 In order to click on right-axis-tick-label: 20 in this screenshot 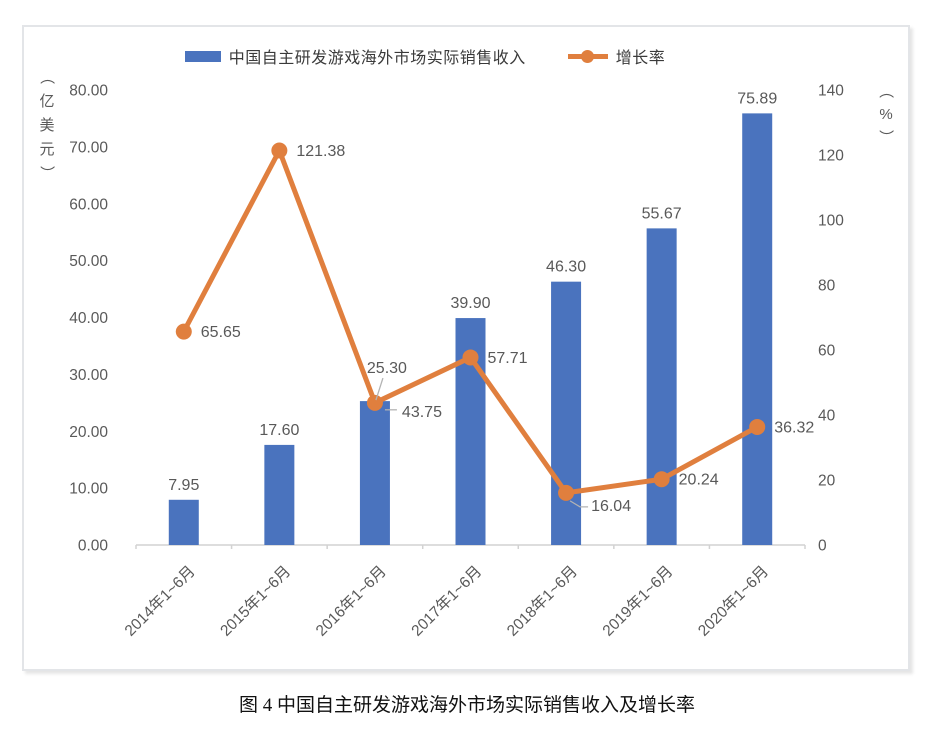, I will do `click(827, 481)`.